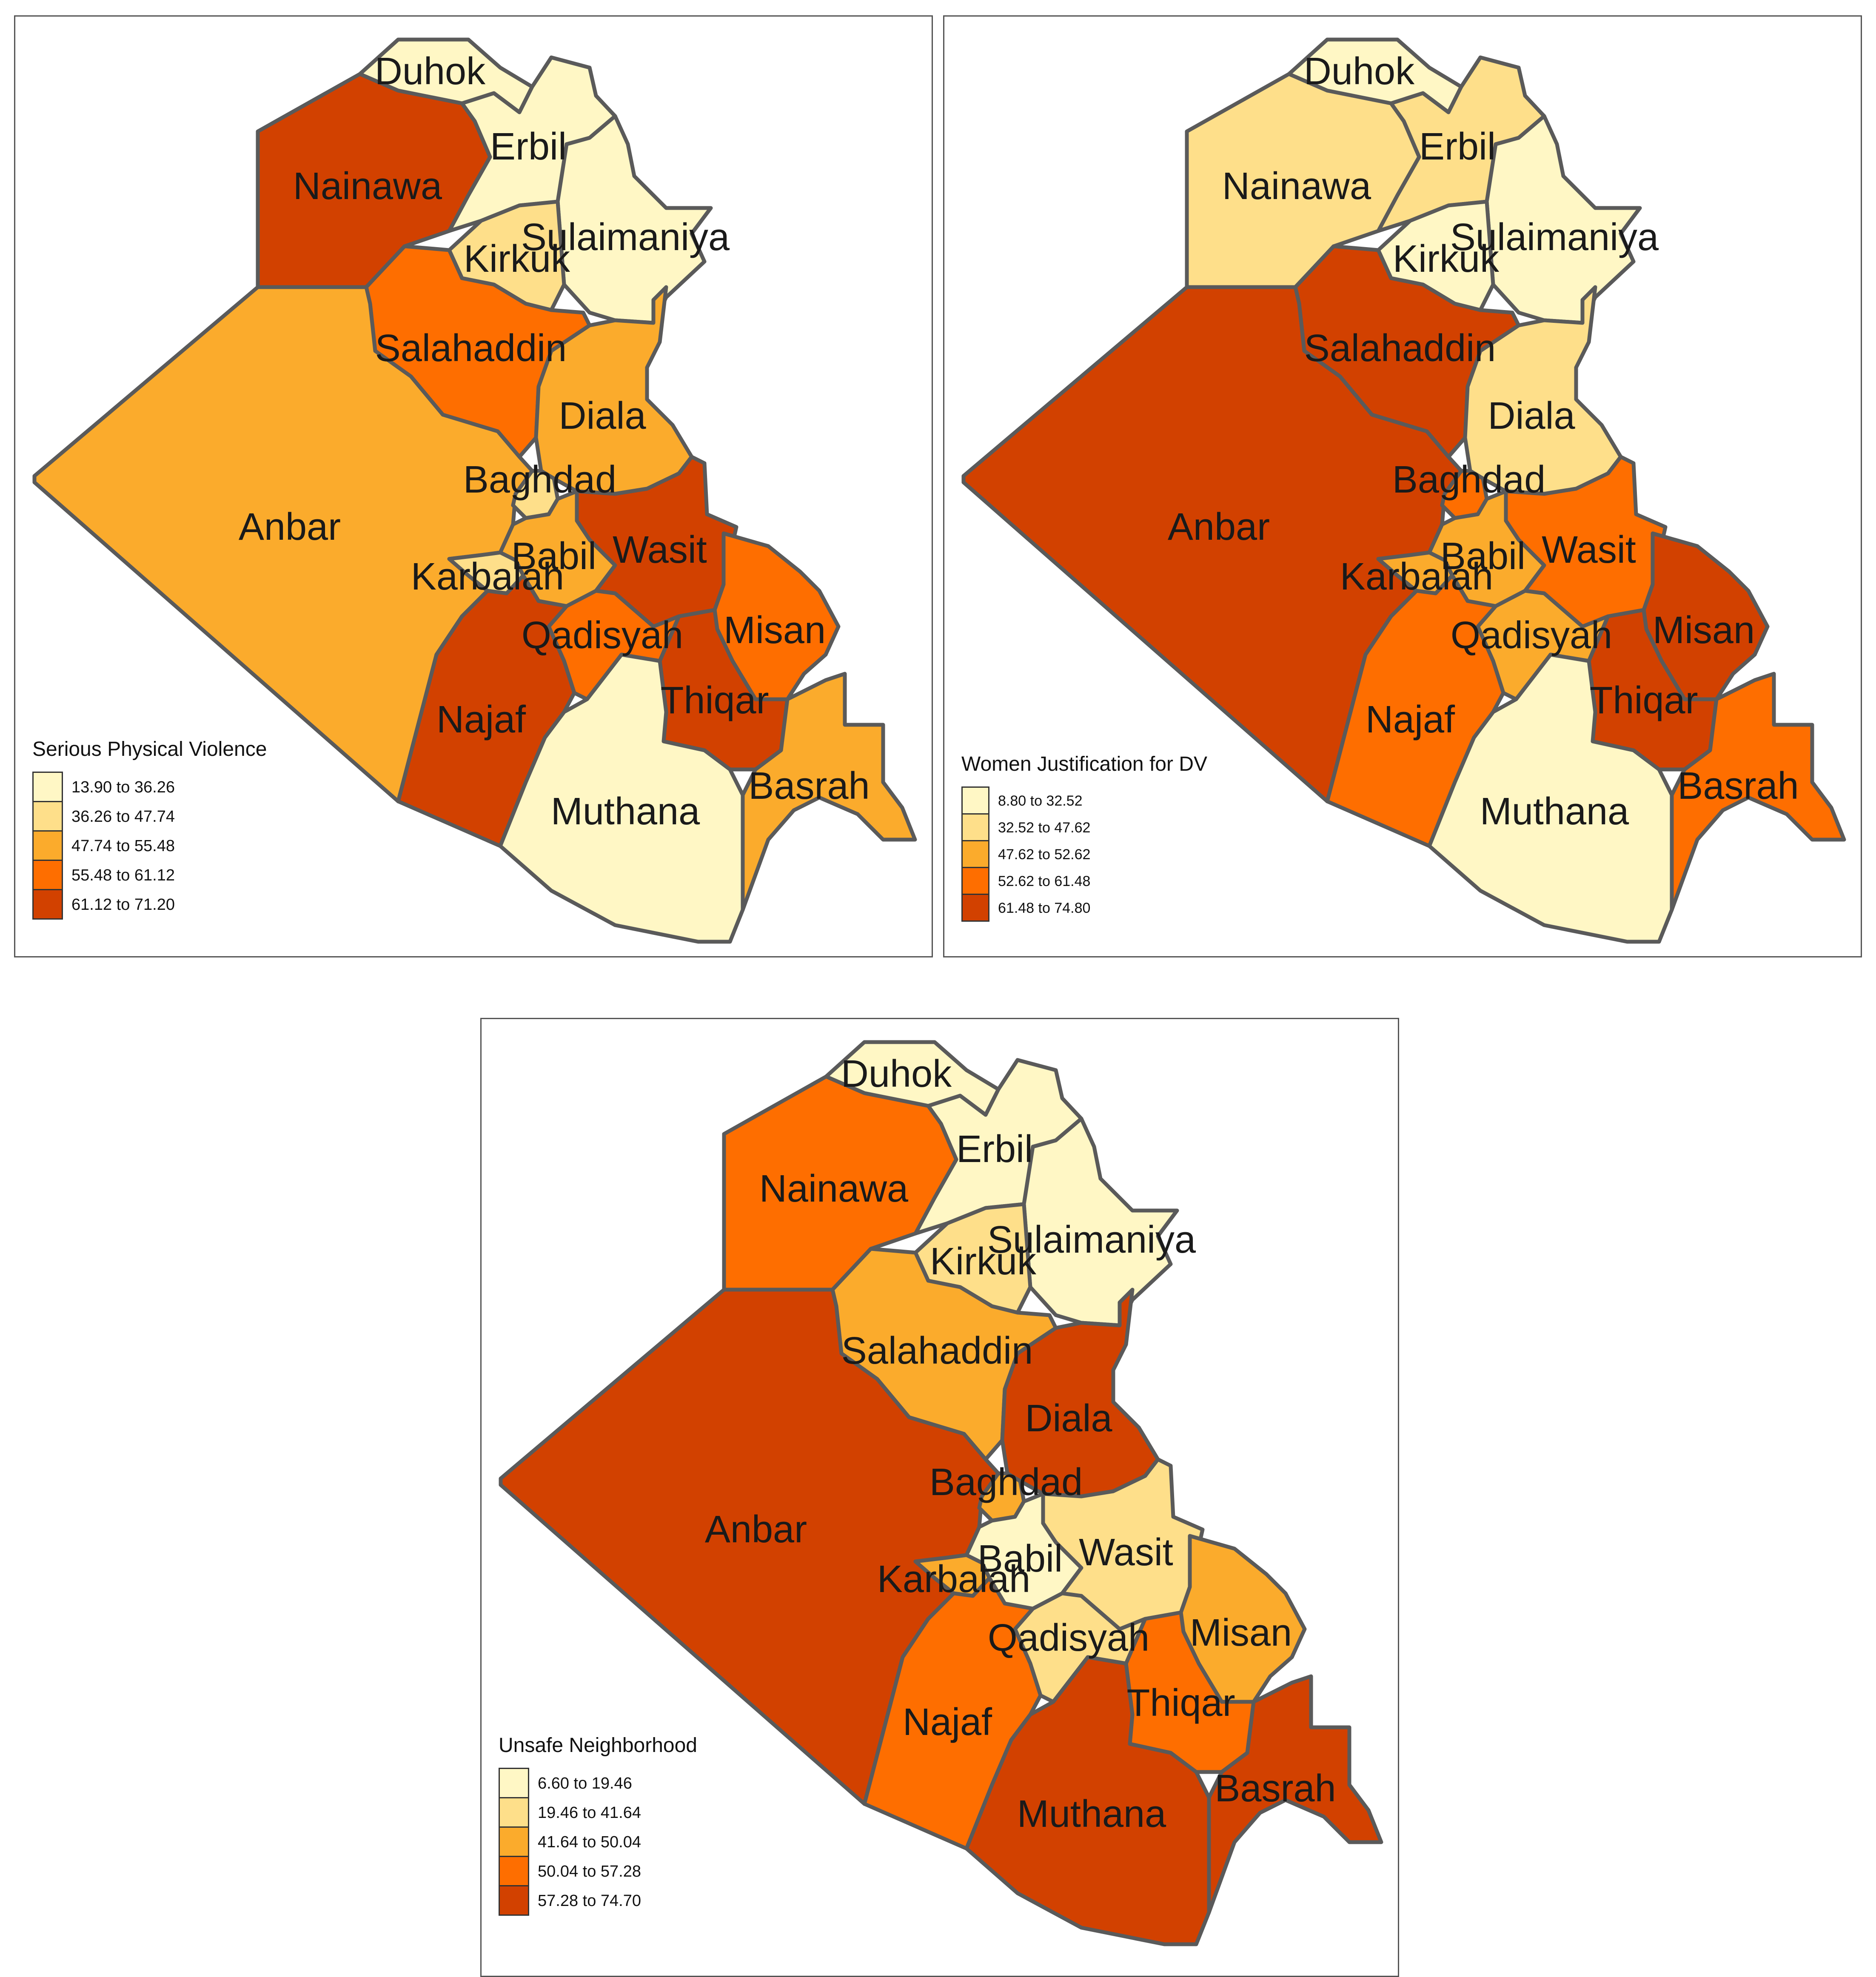 This screenshot has height=1977, width=1876. I want to click on legend-label: 52.62 to 61.48, so click(1044, 881).